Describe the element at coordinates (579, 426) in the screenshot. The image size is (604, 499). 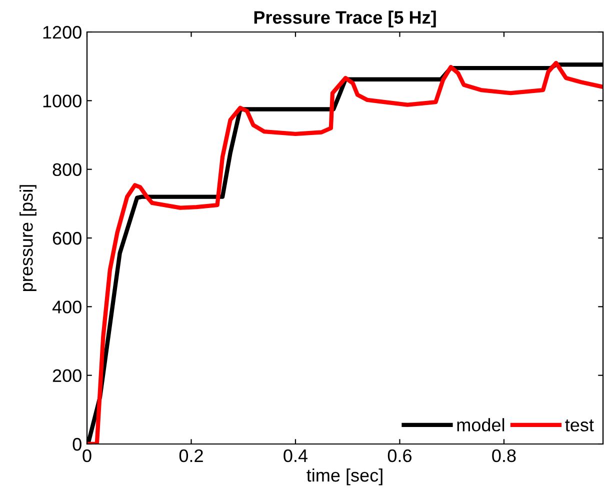
I see `legend-label: test` at that location.